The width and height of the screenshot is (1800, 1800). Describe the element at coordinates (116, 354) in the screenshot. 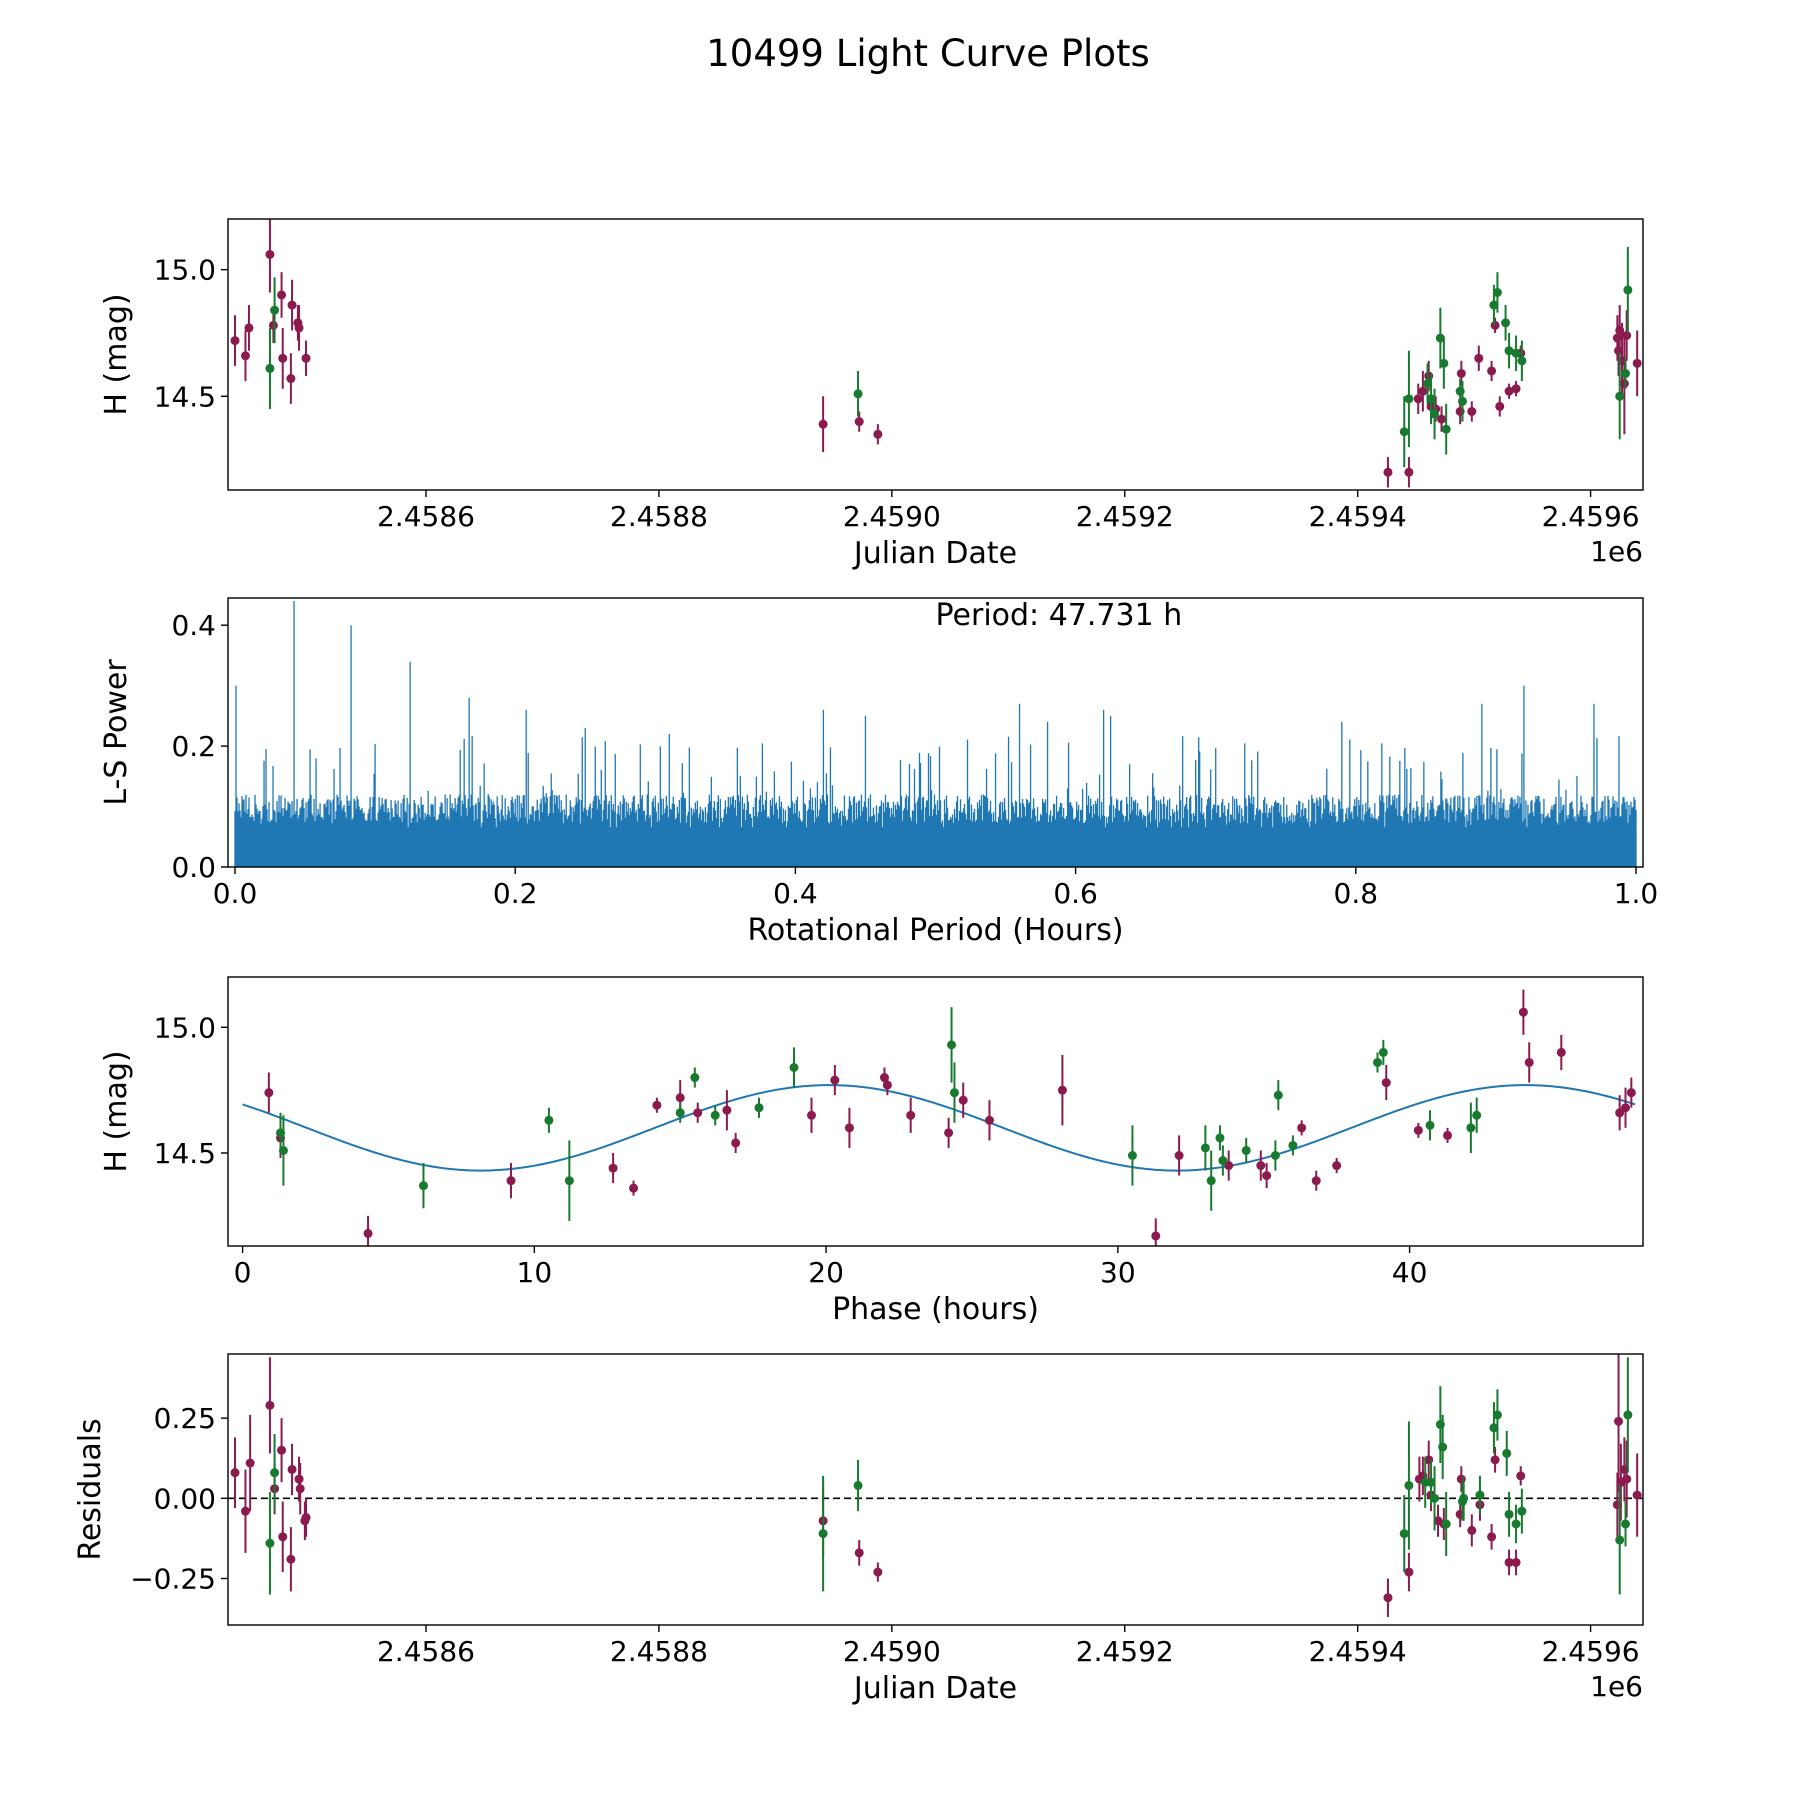

I see `y-axis-label: H (mag)` at that location.